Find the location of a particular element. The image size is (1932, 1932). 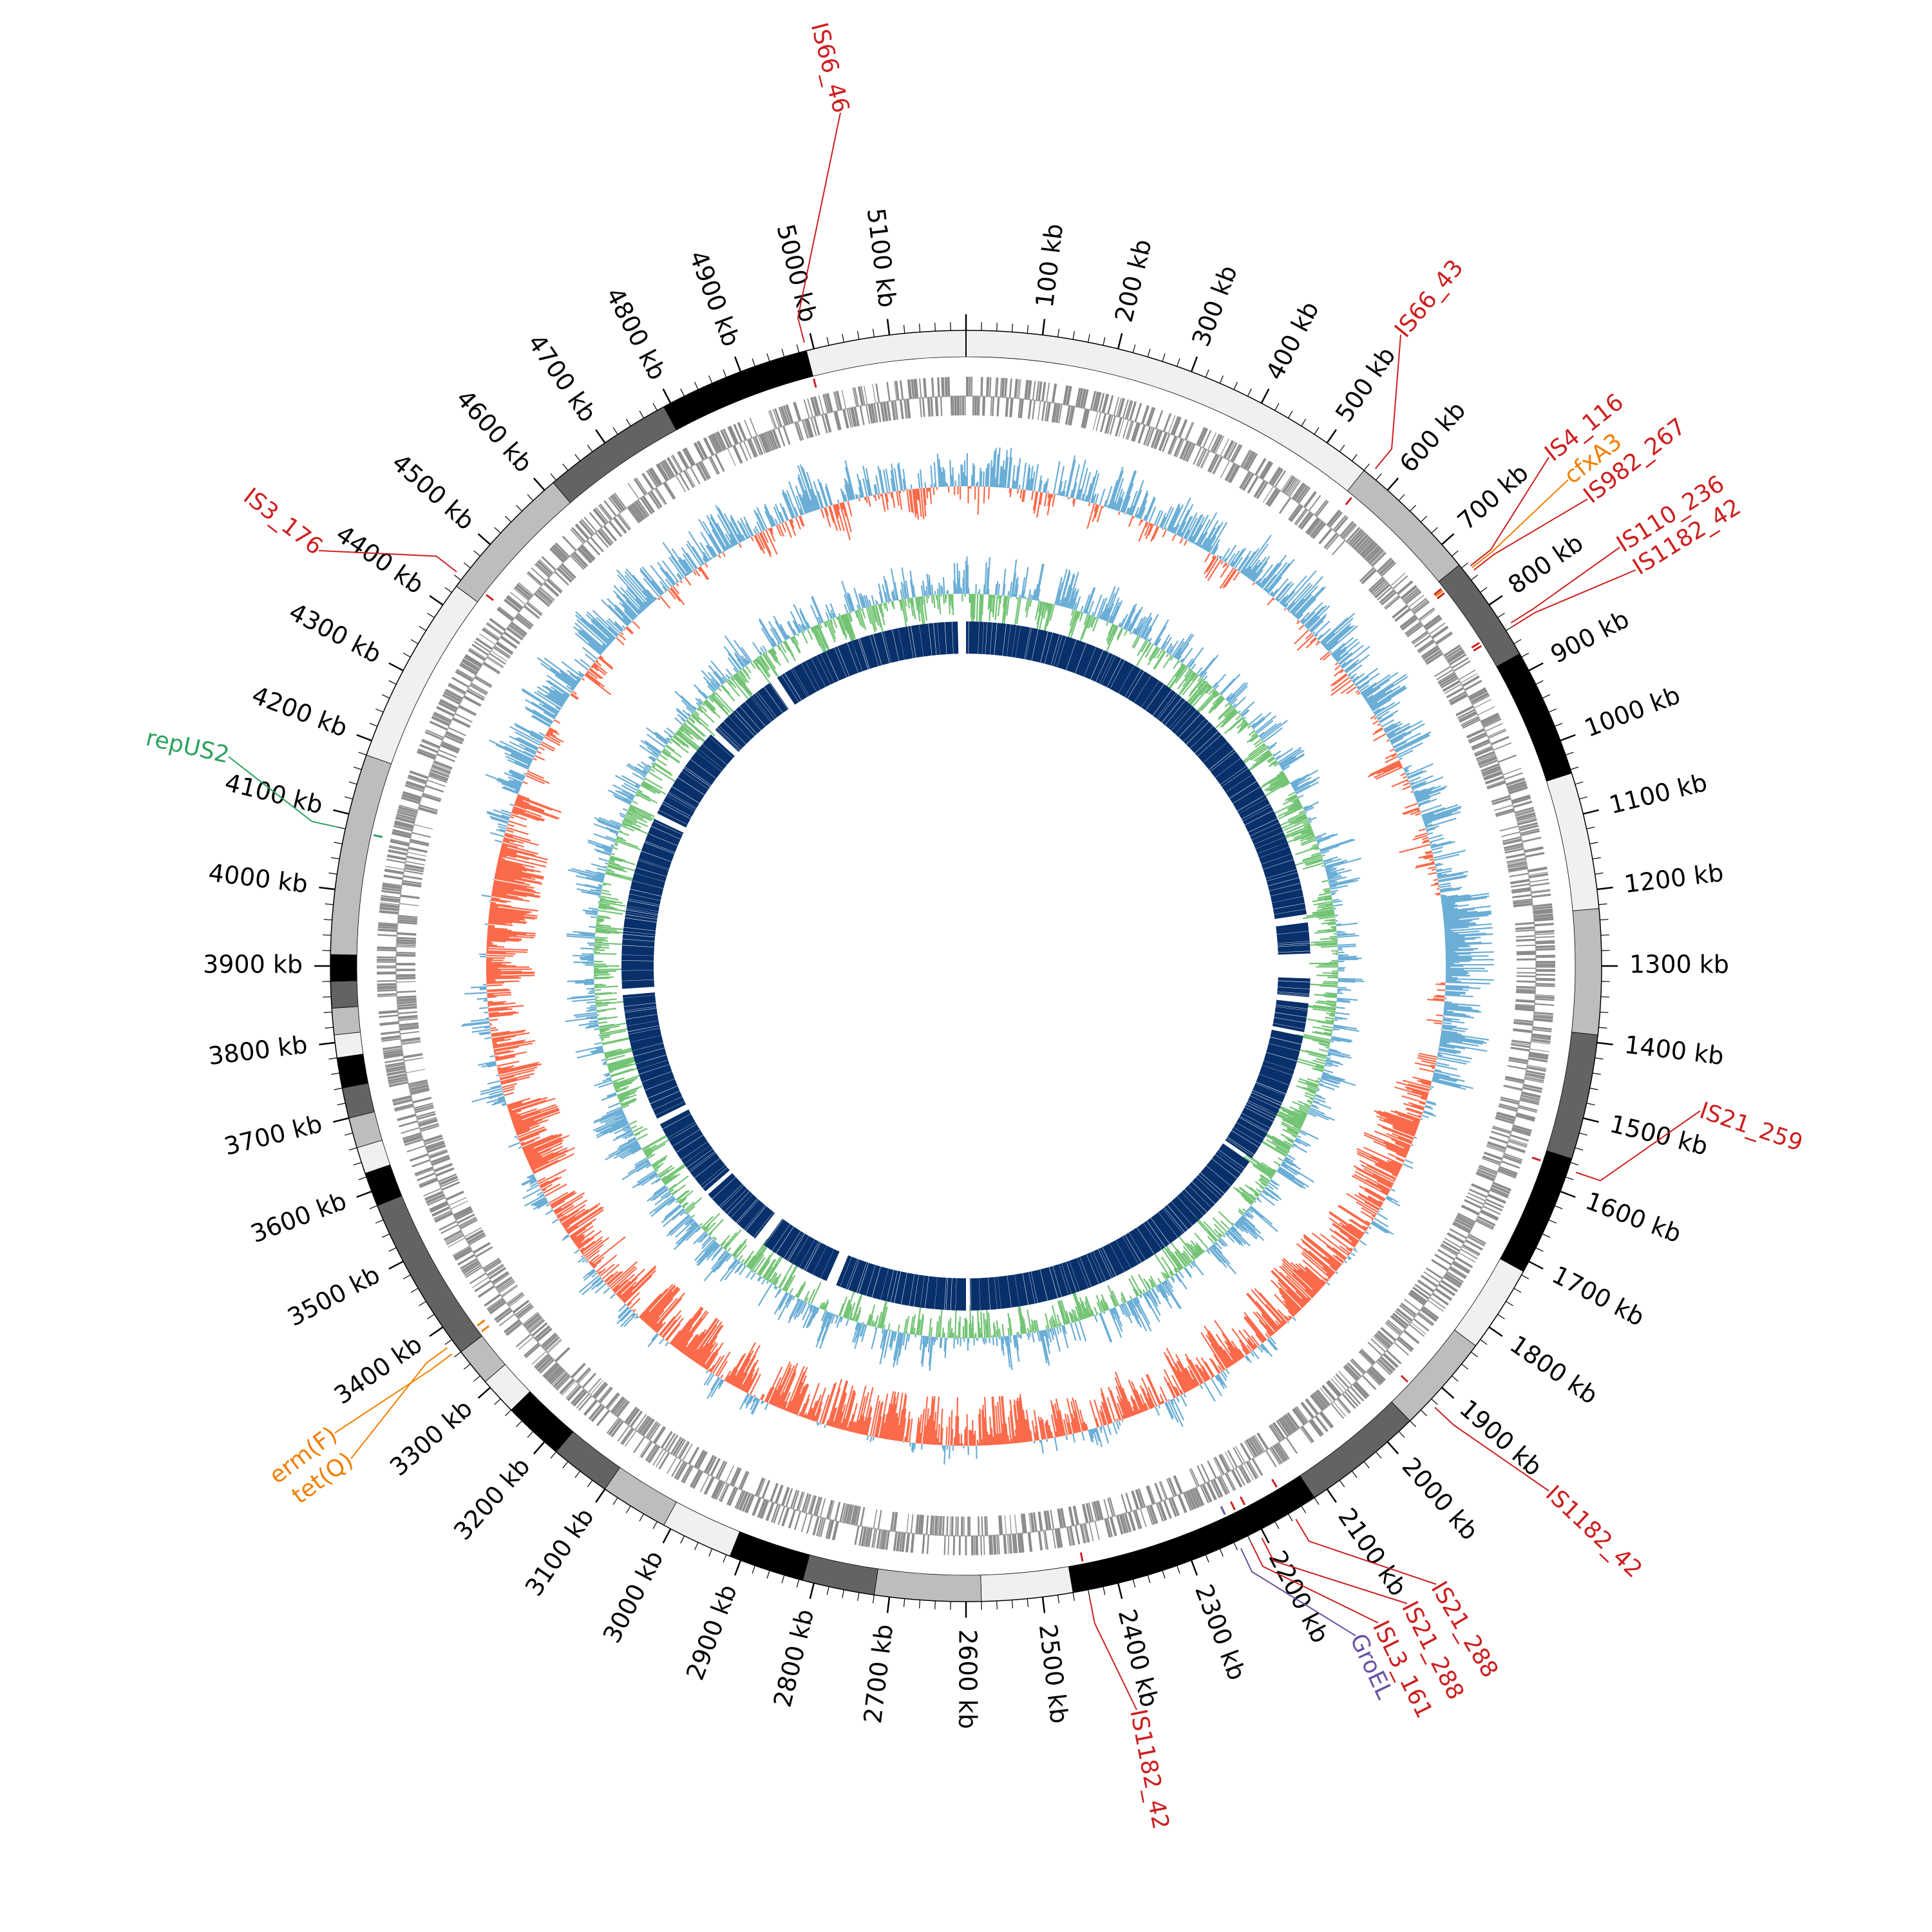

tick-label: 3500 kb is located at coordinates (334, 1296).